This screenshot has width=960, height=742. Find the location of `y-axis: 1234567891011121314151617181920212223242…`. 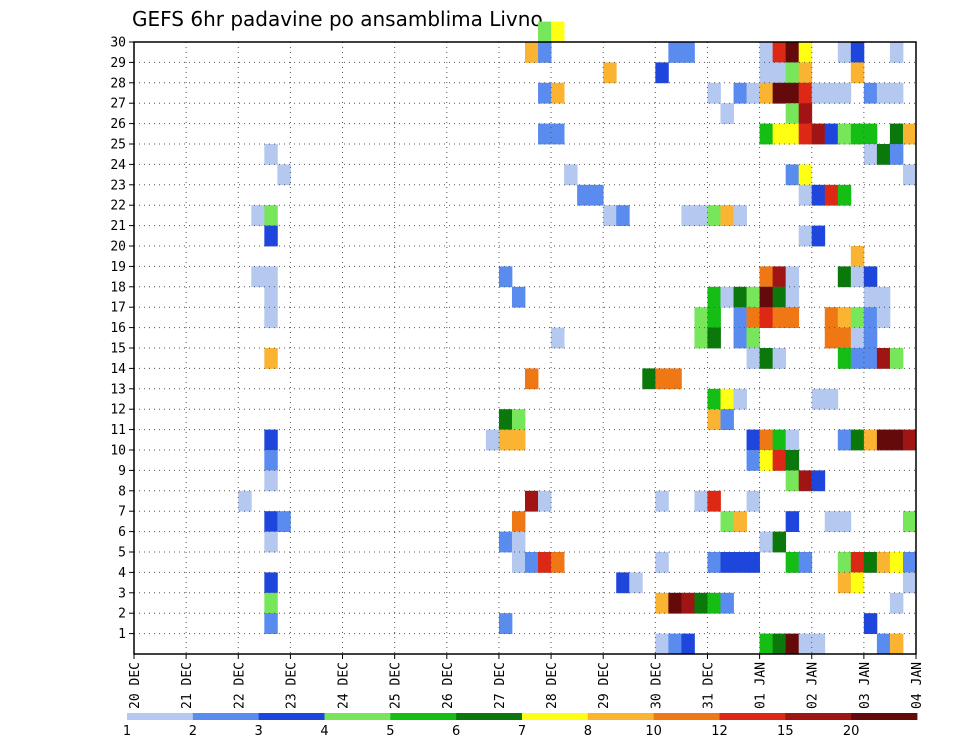

y-axis: 1234567891011121314151617181920212223242… is located at coordinates (122, 339).